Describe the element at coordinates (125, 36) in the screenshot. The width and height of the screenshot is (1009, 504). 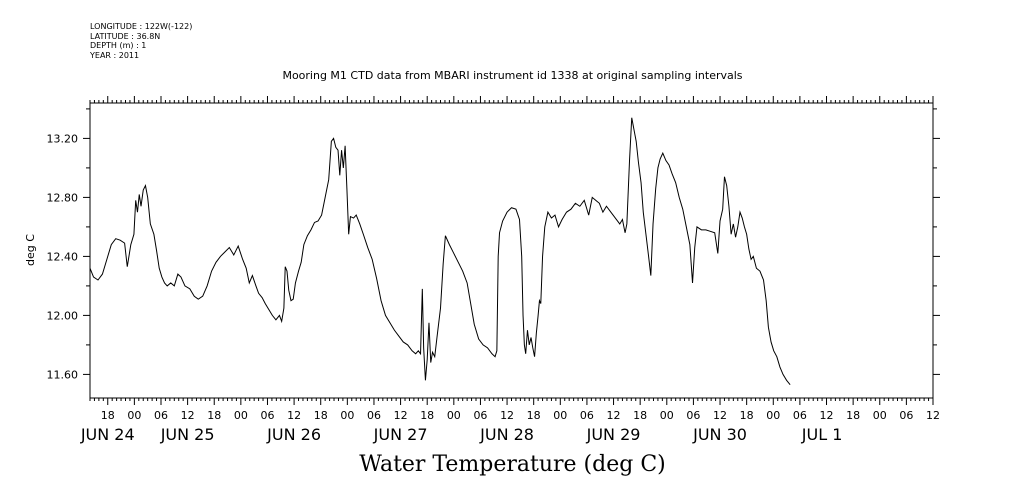
I see `meta-latitude: LATITUDE : 36.8N` at that location.